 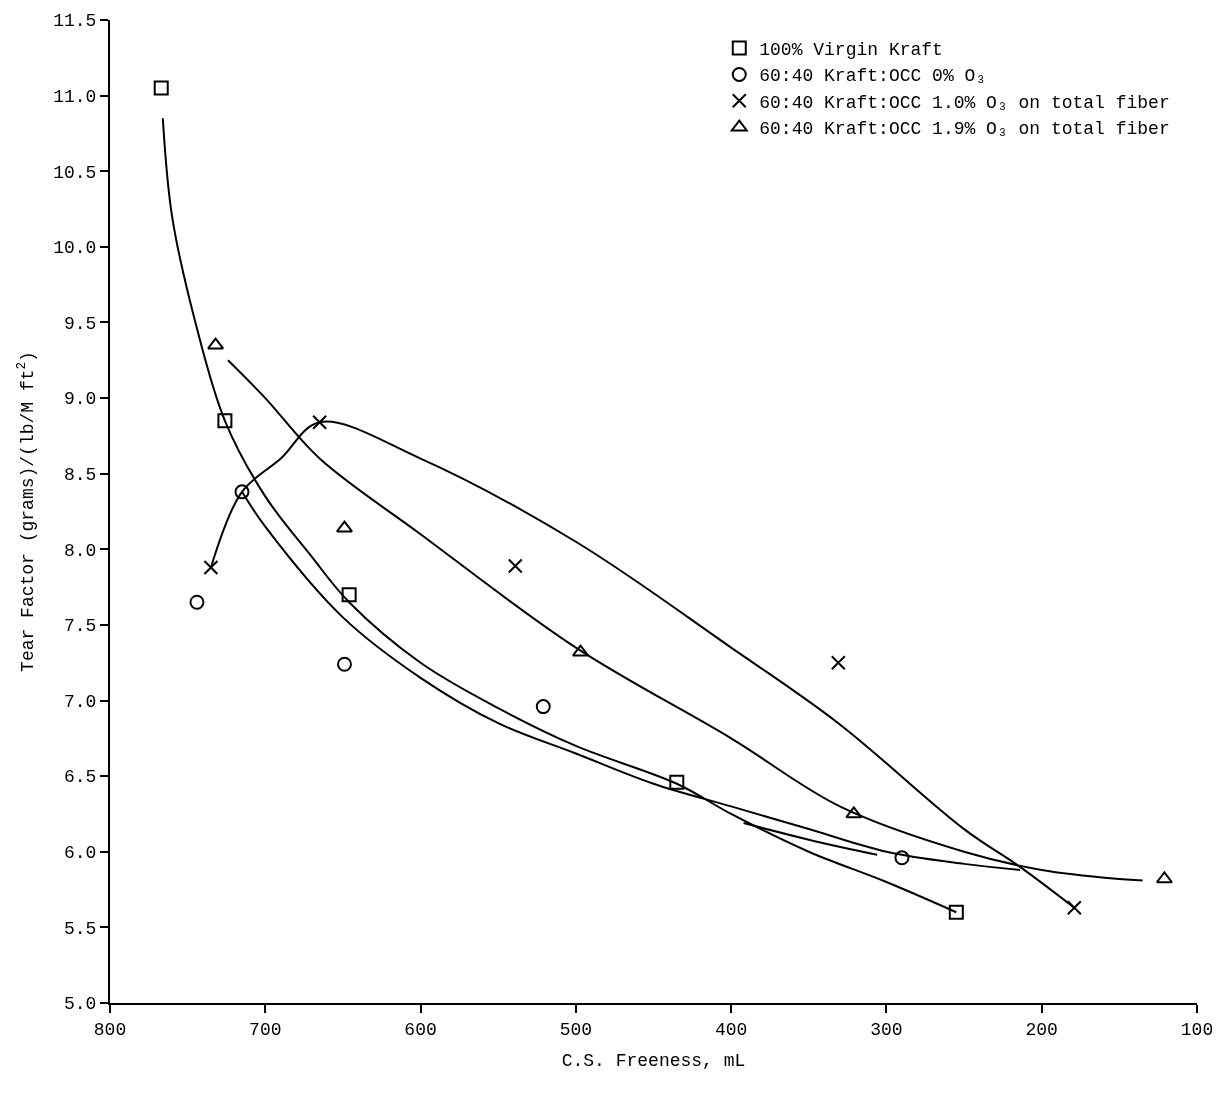 I want to click on y-tick-label: 6.5, so click(x=80, y=777).